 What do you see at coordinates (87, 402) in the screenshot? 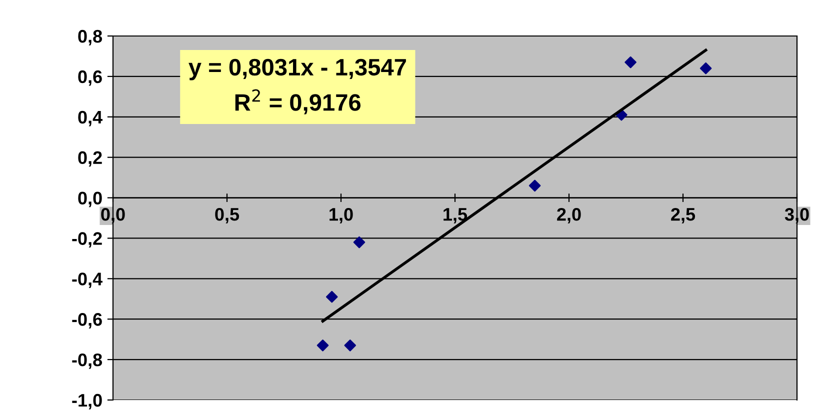
I see `y-tick-label: -1,0` at bounding box center [87, 402].